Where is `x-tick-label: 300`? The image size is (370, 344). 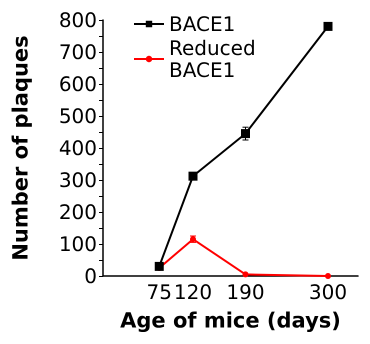
x-tick-label: 300 is located at coordinates (328, 292).